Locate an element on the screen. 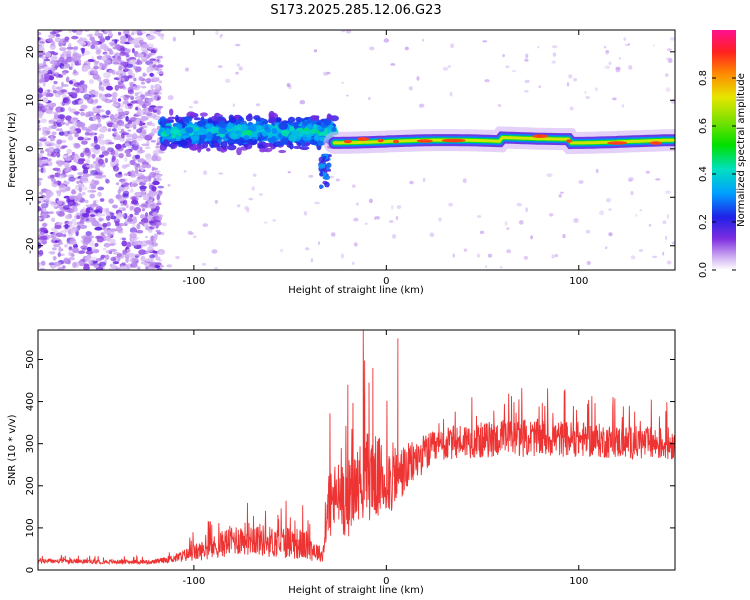 This screenshot has width=750, height=600. heatmap-hotspot is located at coordinates (347, 141).